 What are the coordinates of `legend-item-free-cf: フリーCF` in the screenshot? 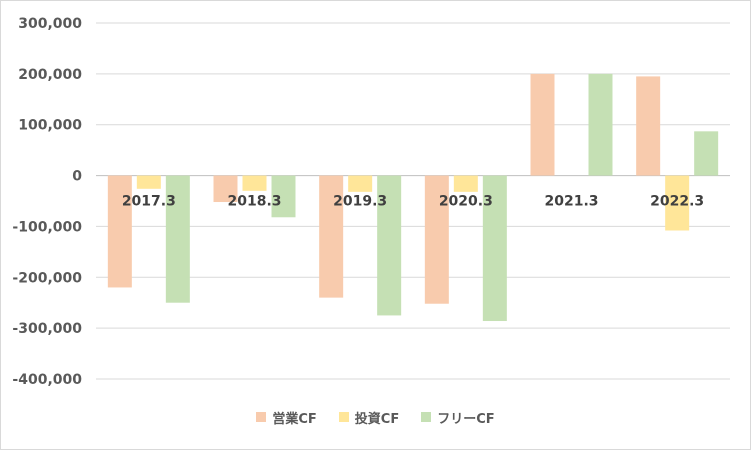 It's located at (458, 417).